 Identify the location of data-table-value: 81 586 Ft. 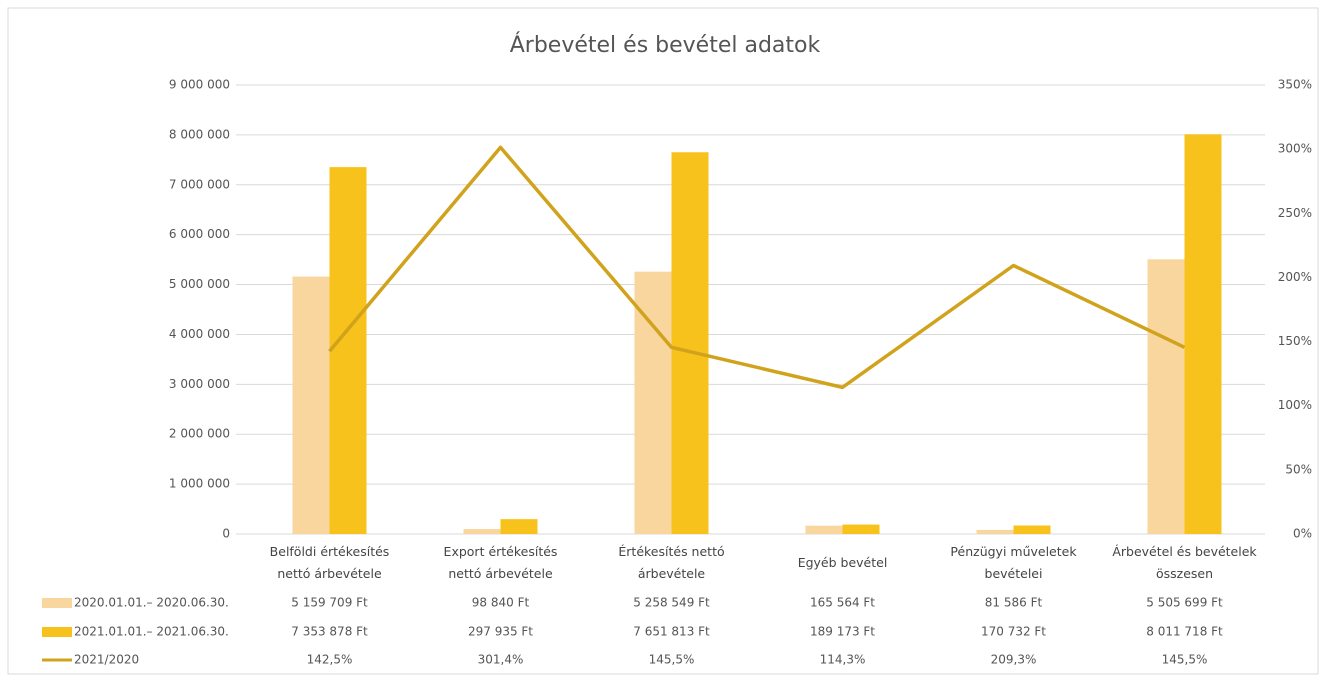
(1014, 603).